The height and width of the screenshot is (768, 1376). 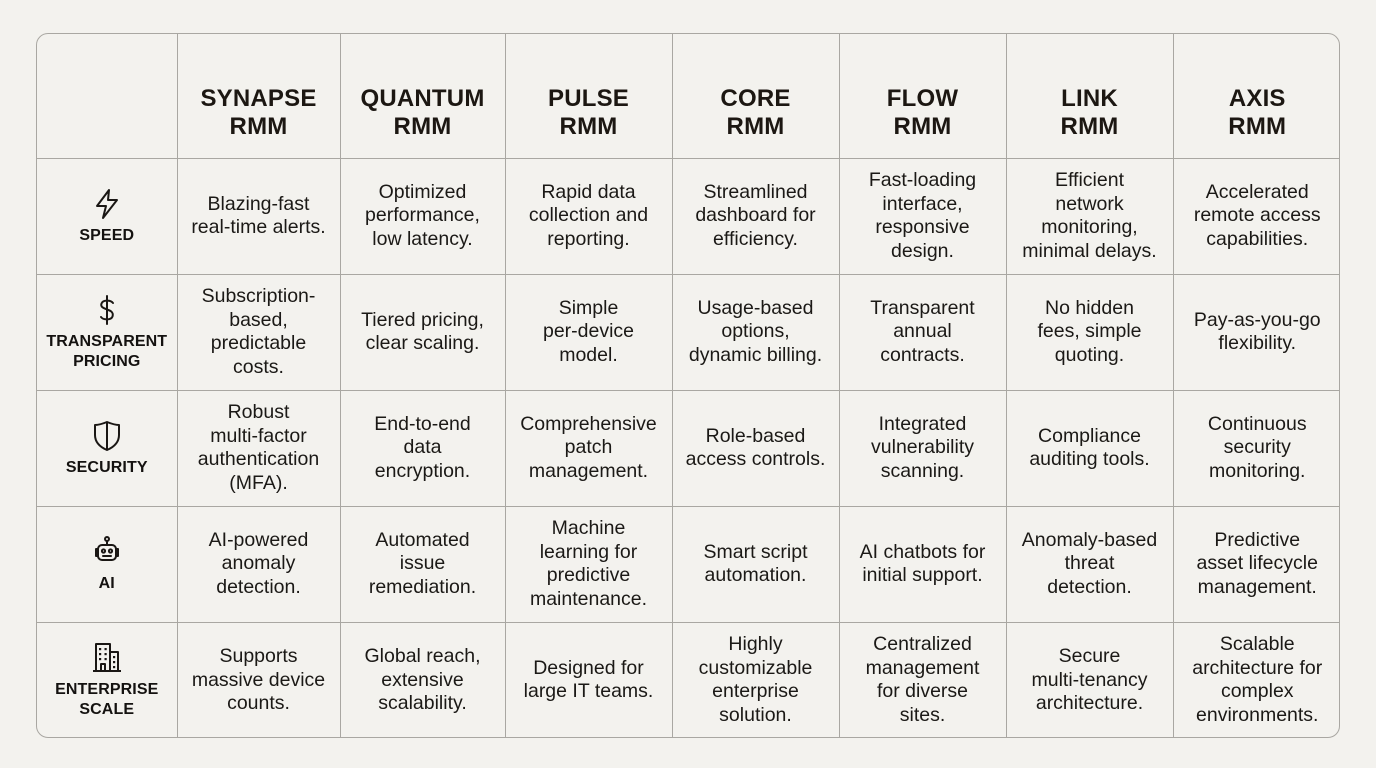 I want to click on cell-text: Smart script automation., so click(x=755, y=563).